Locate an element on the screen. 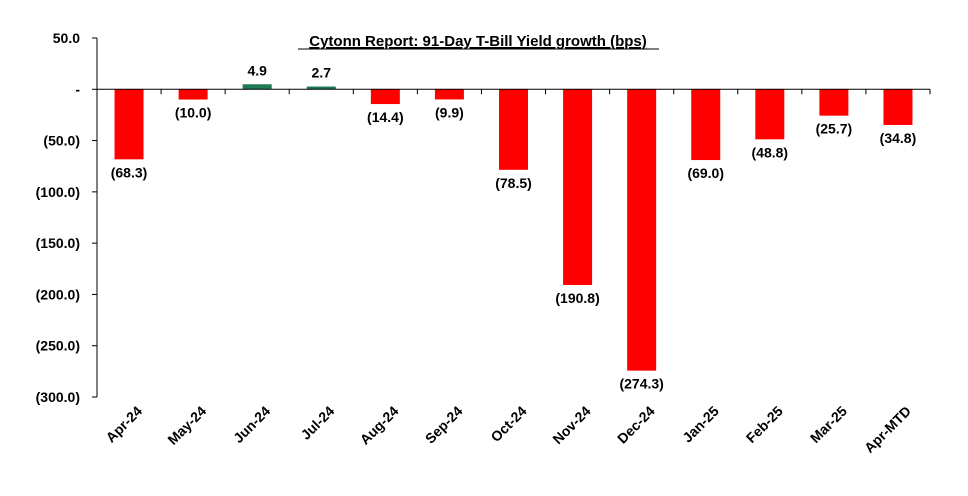 This screenshot has width=968, height=496. x-tick-label: Aug-24 is located at coordinates (379, 425).